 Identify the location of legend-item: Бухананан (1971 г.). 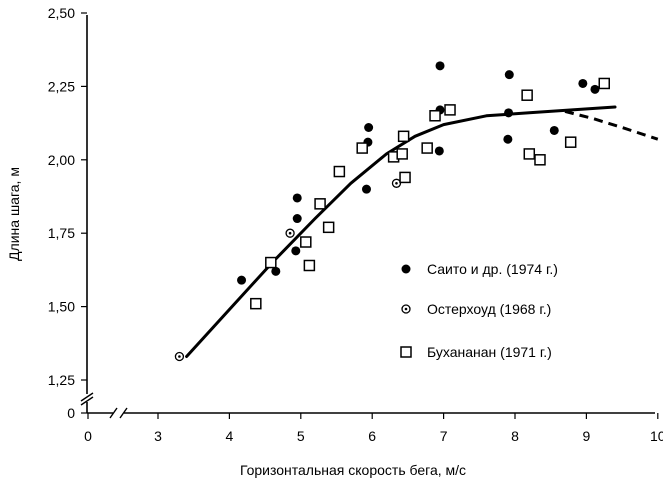
(476, 352).